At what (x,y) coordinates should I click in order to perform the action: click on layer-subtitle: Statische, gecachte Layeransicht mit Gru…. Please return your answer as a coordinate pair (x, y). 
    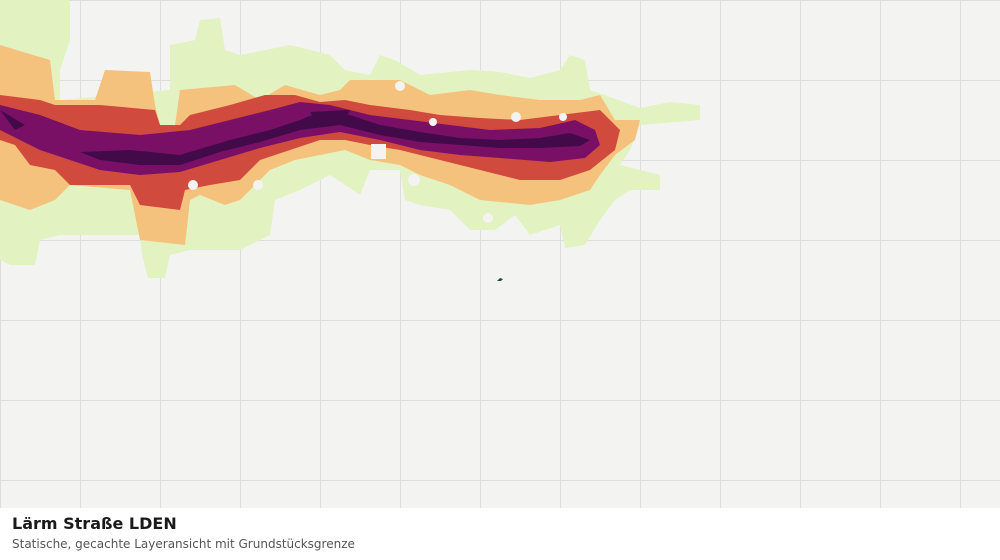
    Looking at the image, I should click on (183, 544).